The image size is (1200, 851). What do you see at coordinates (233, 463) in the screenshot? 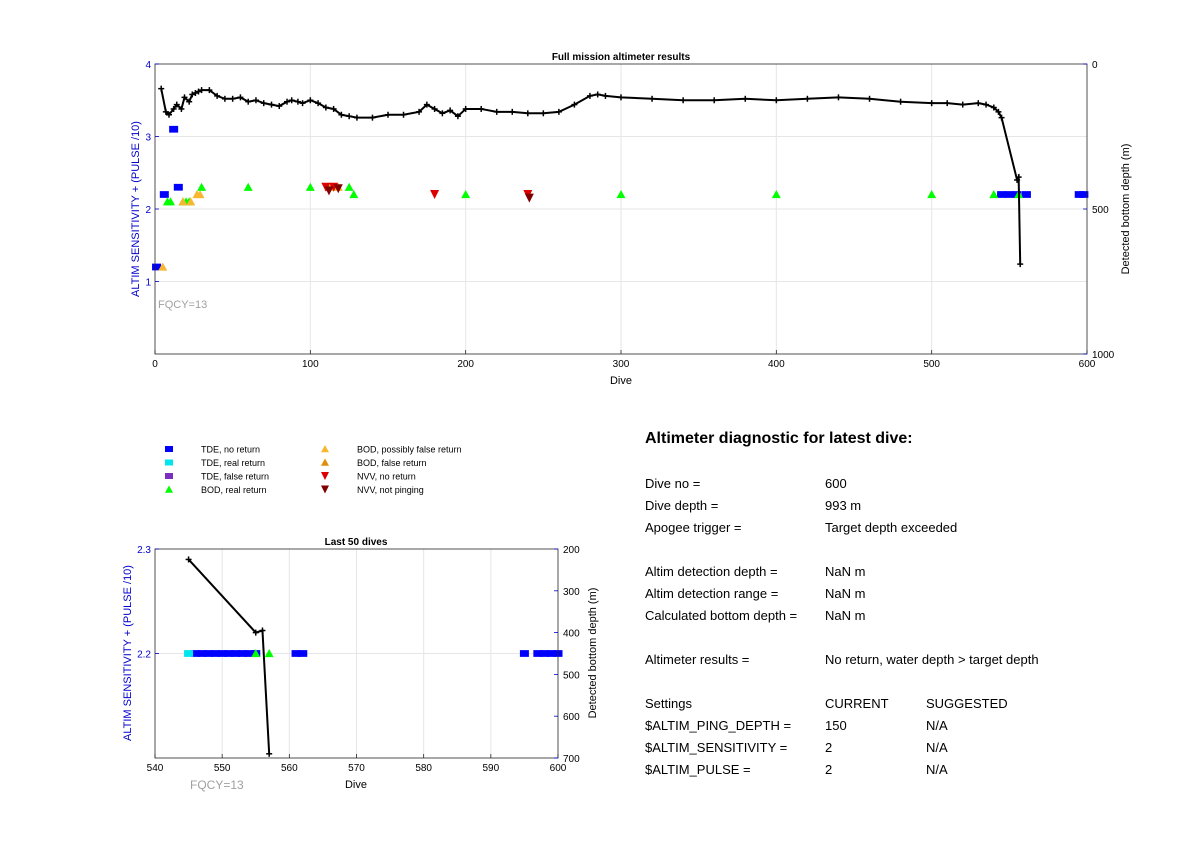
I see `legend-label: TDE, real return` at bounding box center [233, 463].